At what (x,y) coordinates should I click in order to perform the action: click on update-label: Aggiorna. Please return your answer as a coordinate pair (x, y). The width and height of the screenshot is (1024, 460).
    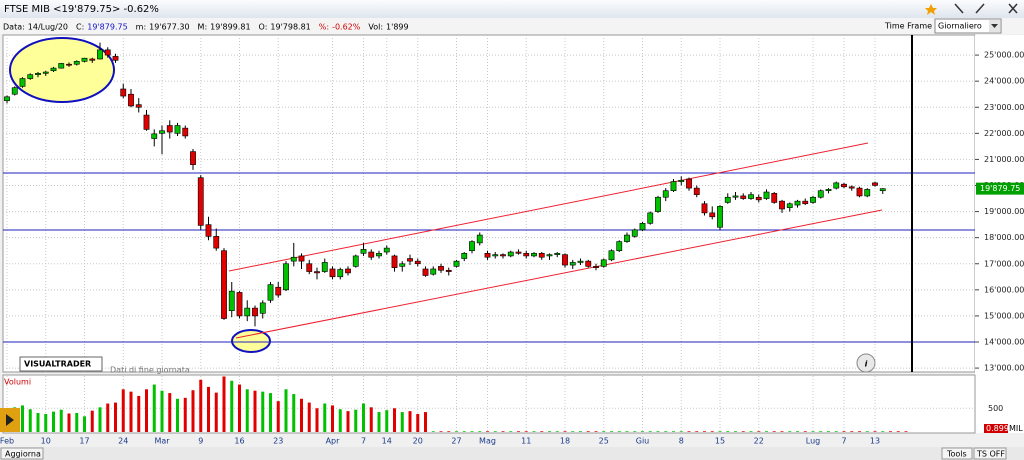
    Looking at the image, I should click on (23, 454).